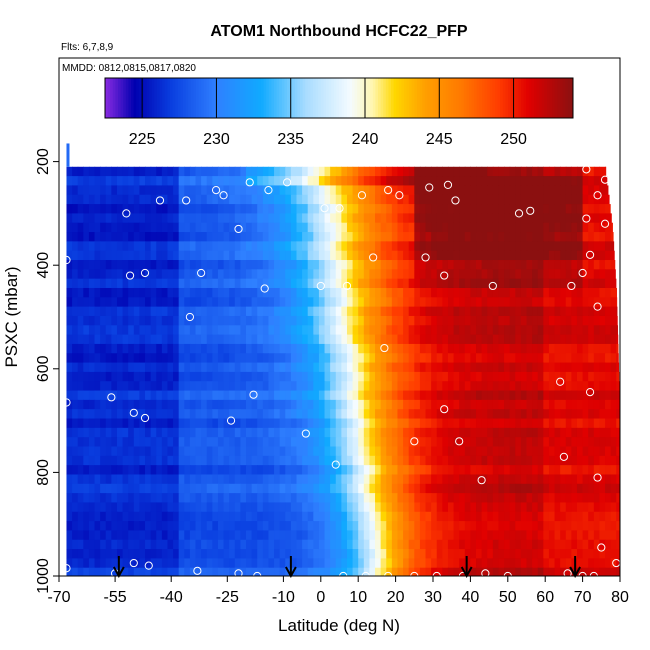 The width and height of the screenshot is (650, 650). Describe the element at coordinates (43, 472) in the screenshot. I see `y-tick-label: 800` at that location.